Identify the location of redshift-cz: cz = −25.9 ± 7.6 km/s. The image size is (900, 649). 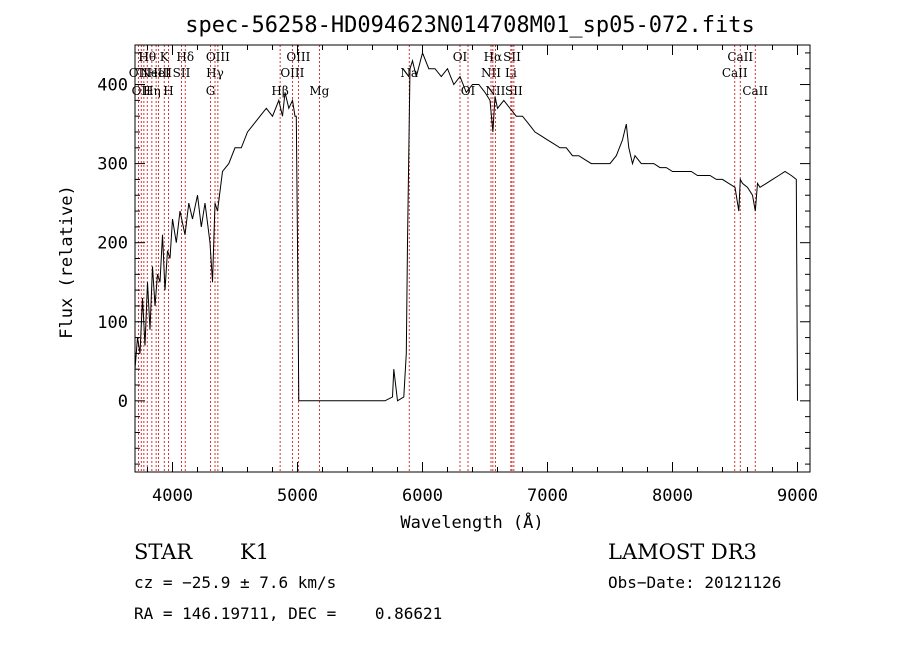
(235, 582).